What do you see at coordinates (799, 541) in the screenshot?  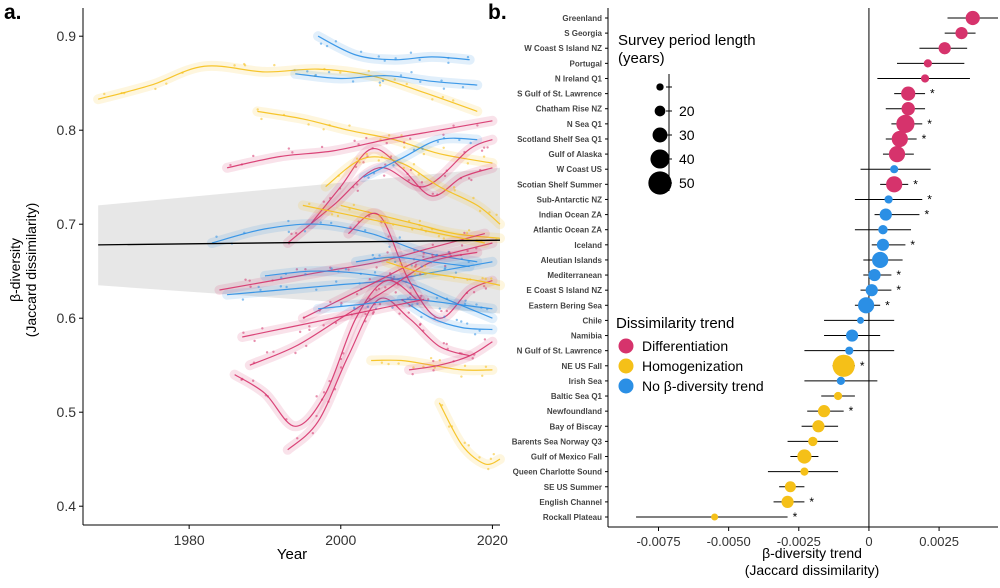 I see `b-x-tick-label: -0.0025` at bounding box center [799, 541].